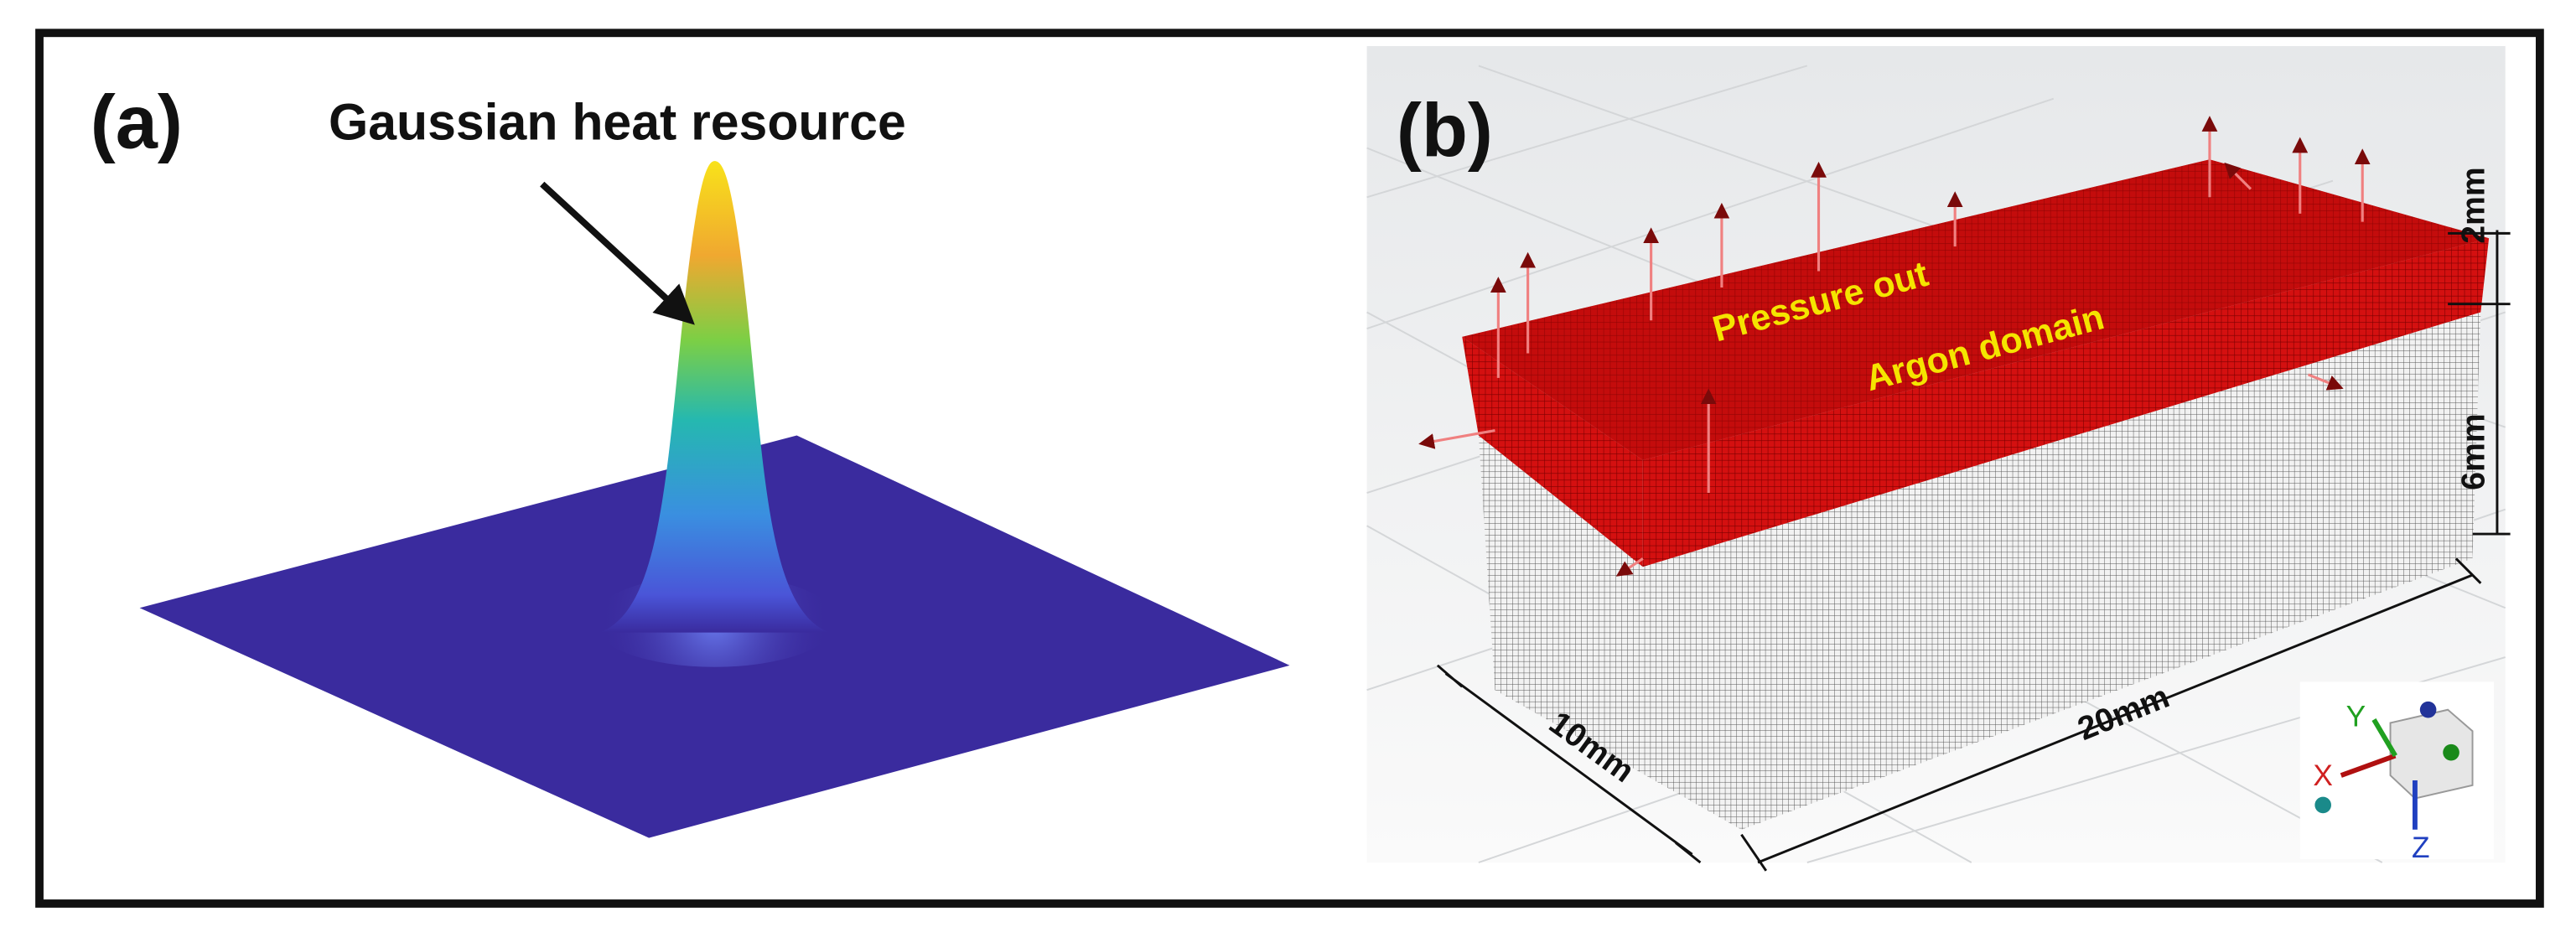  What do you see at coordinates (617, 122) in the screenshot?
I see `annotation: Gaussian heat resource` at bounding box center [617, 122].